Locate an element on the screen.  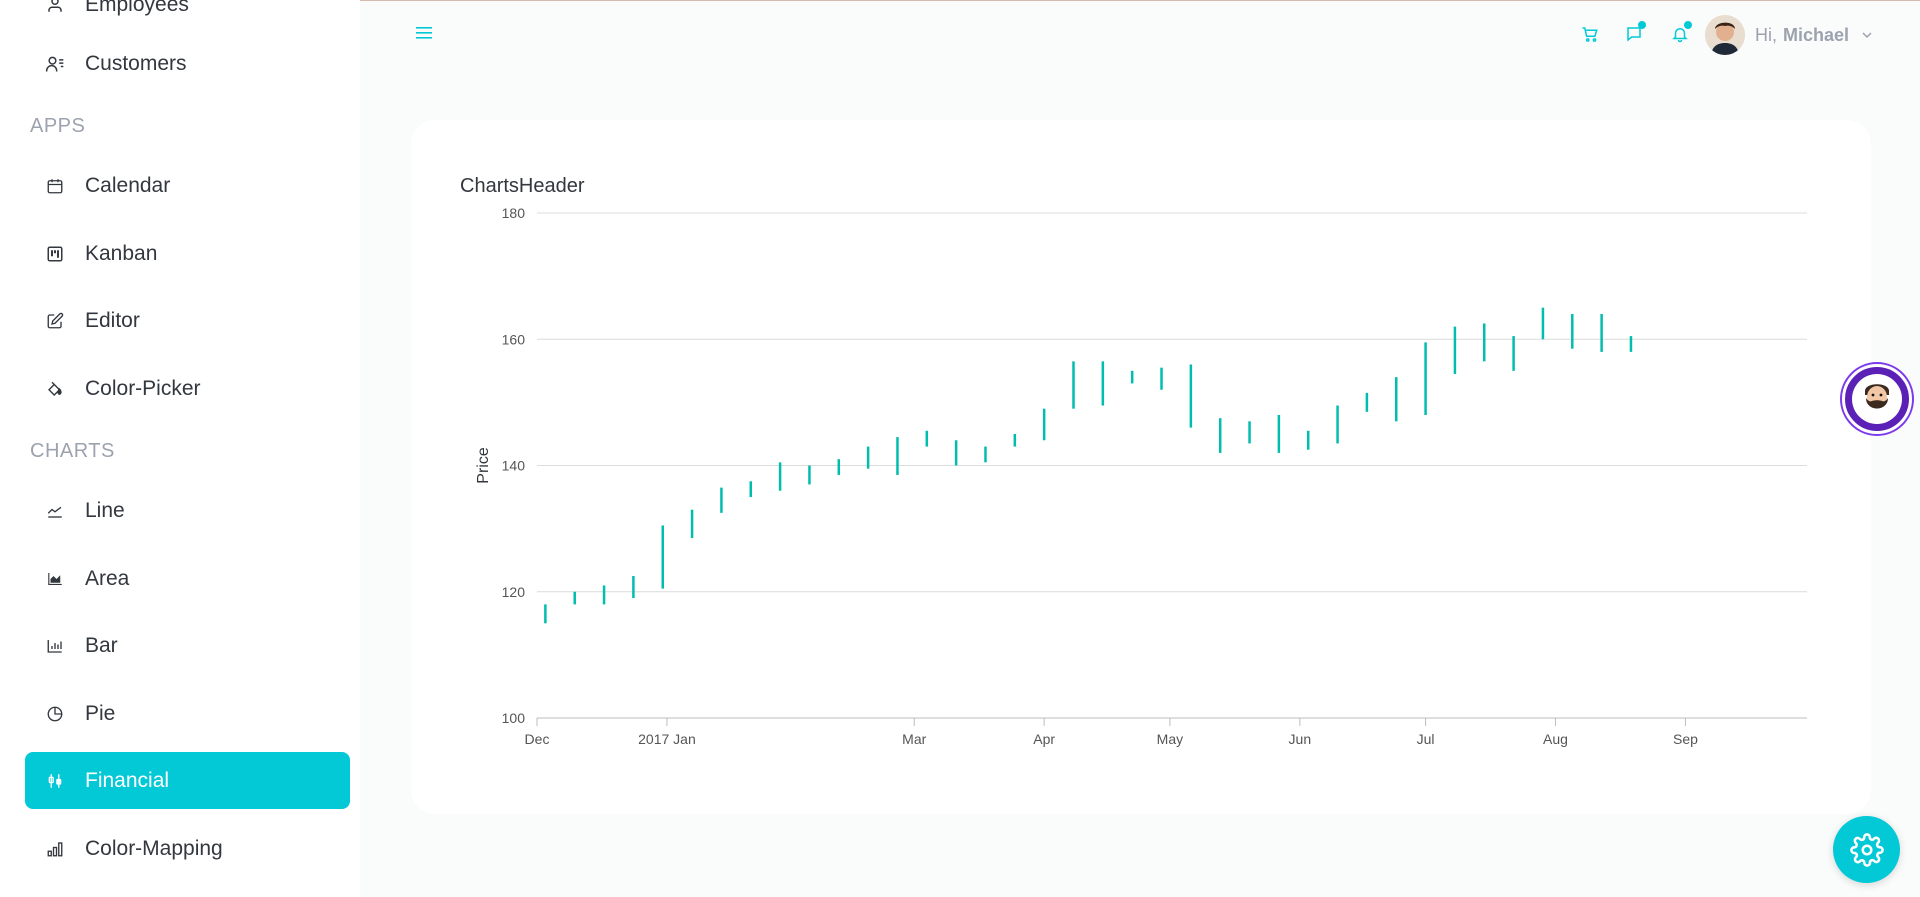
financial-icon is located at coordinates (55, 781).